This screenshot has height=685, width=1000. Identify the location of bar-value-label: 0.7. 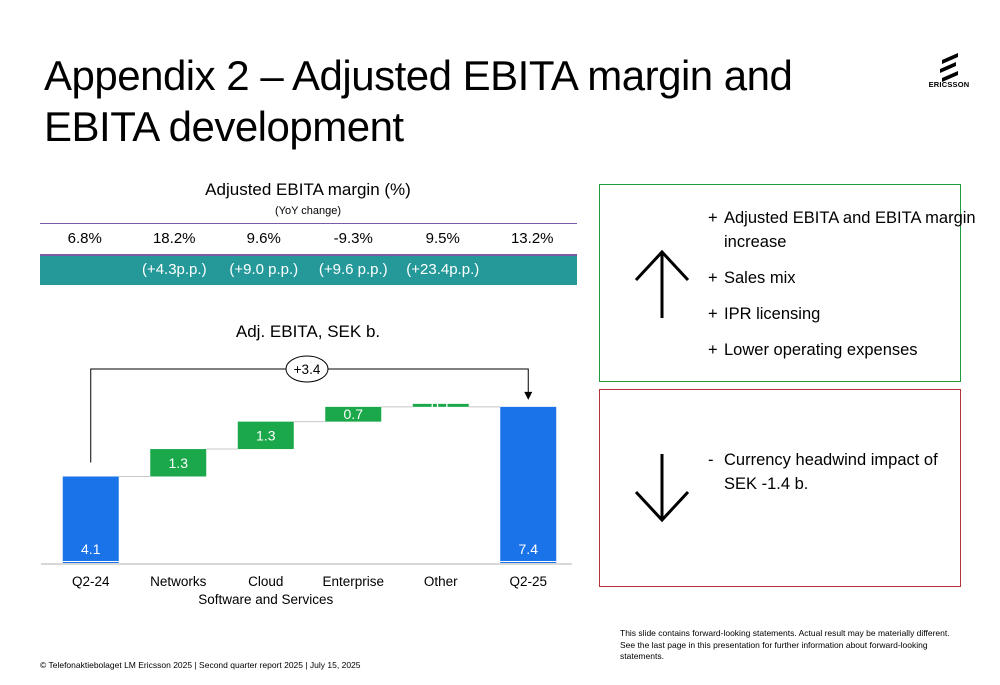
(354, 414).